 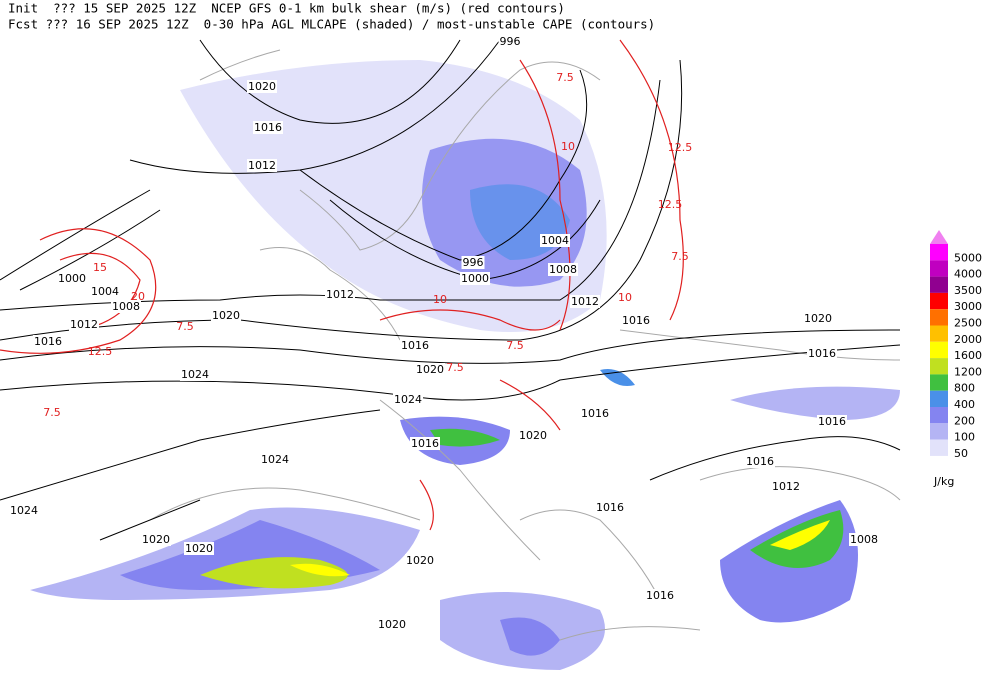 I want to click on legend-label: 2000, so click(x=968, y=339).